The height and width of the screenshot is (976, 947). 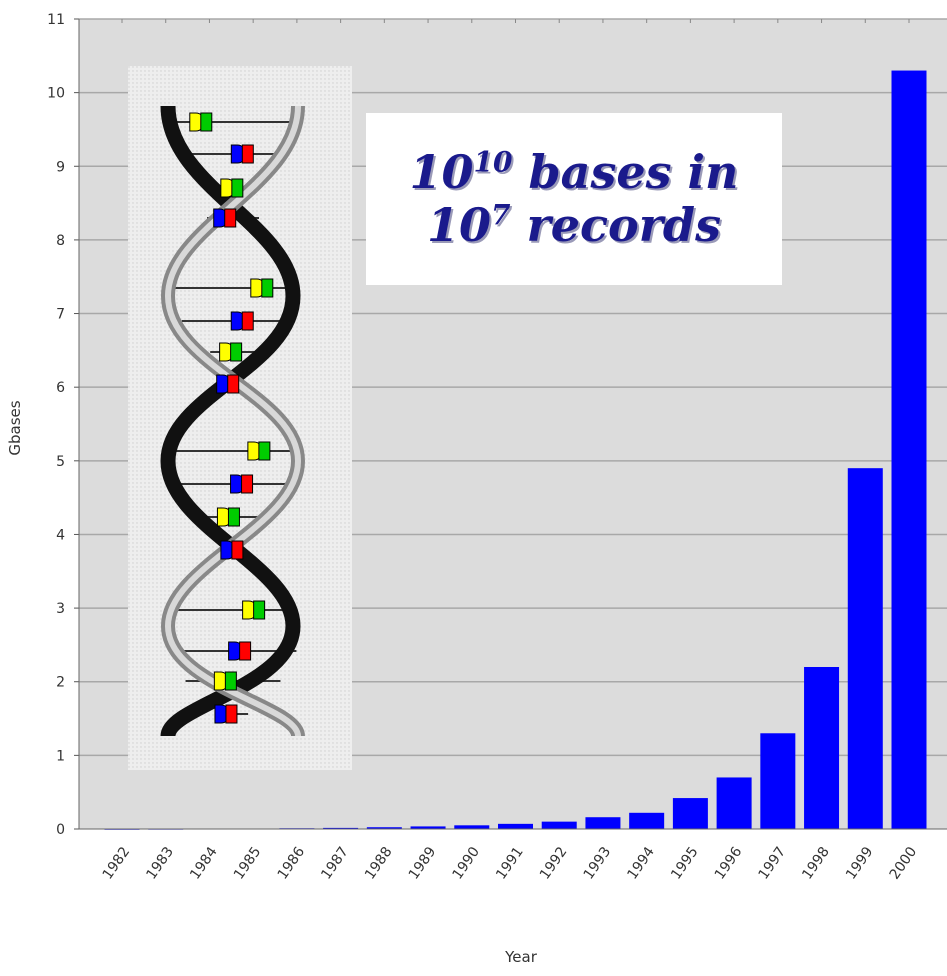 I want to click on x-tick-label: 1984, so click(x=204, y=863).